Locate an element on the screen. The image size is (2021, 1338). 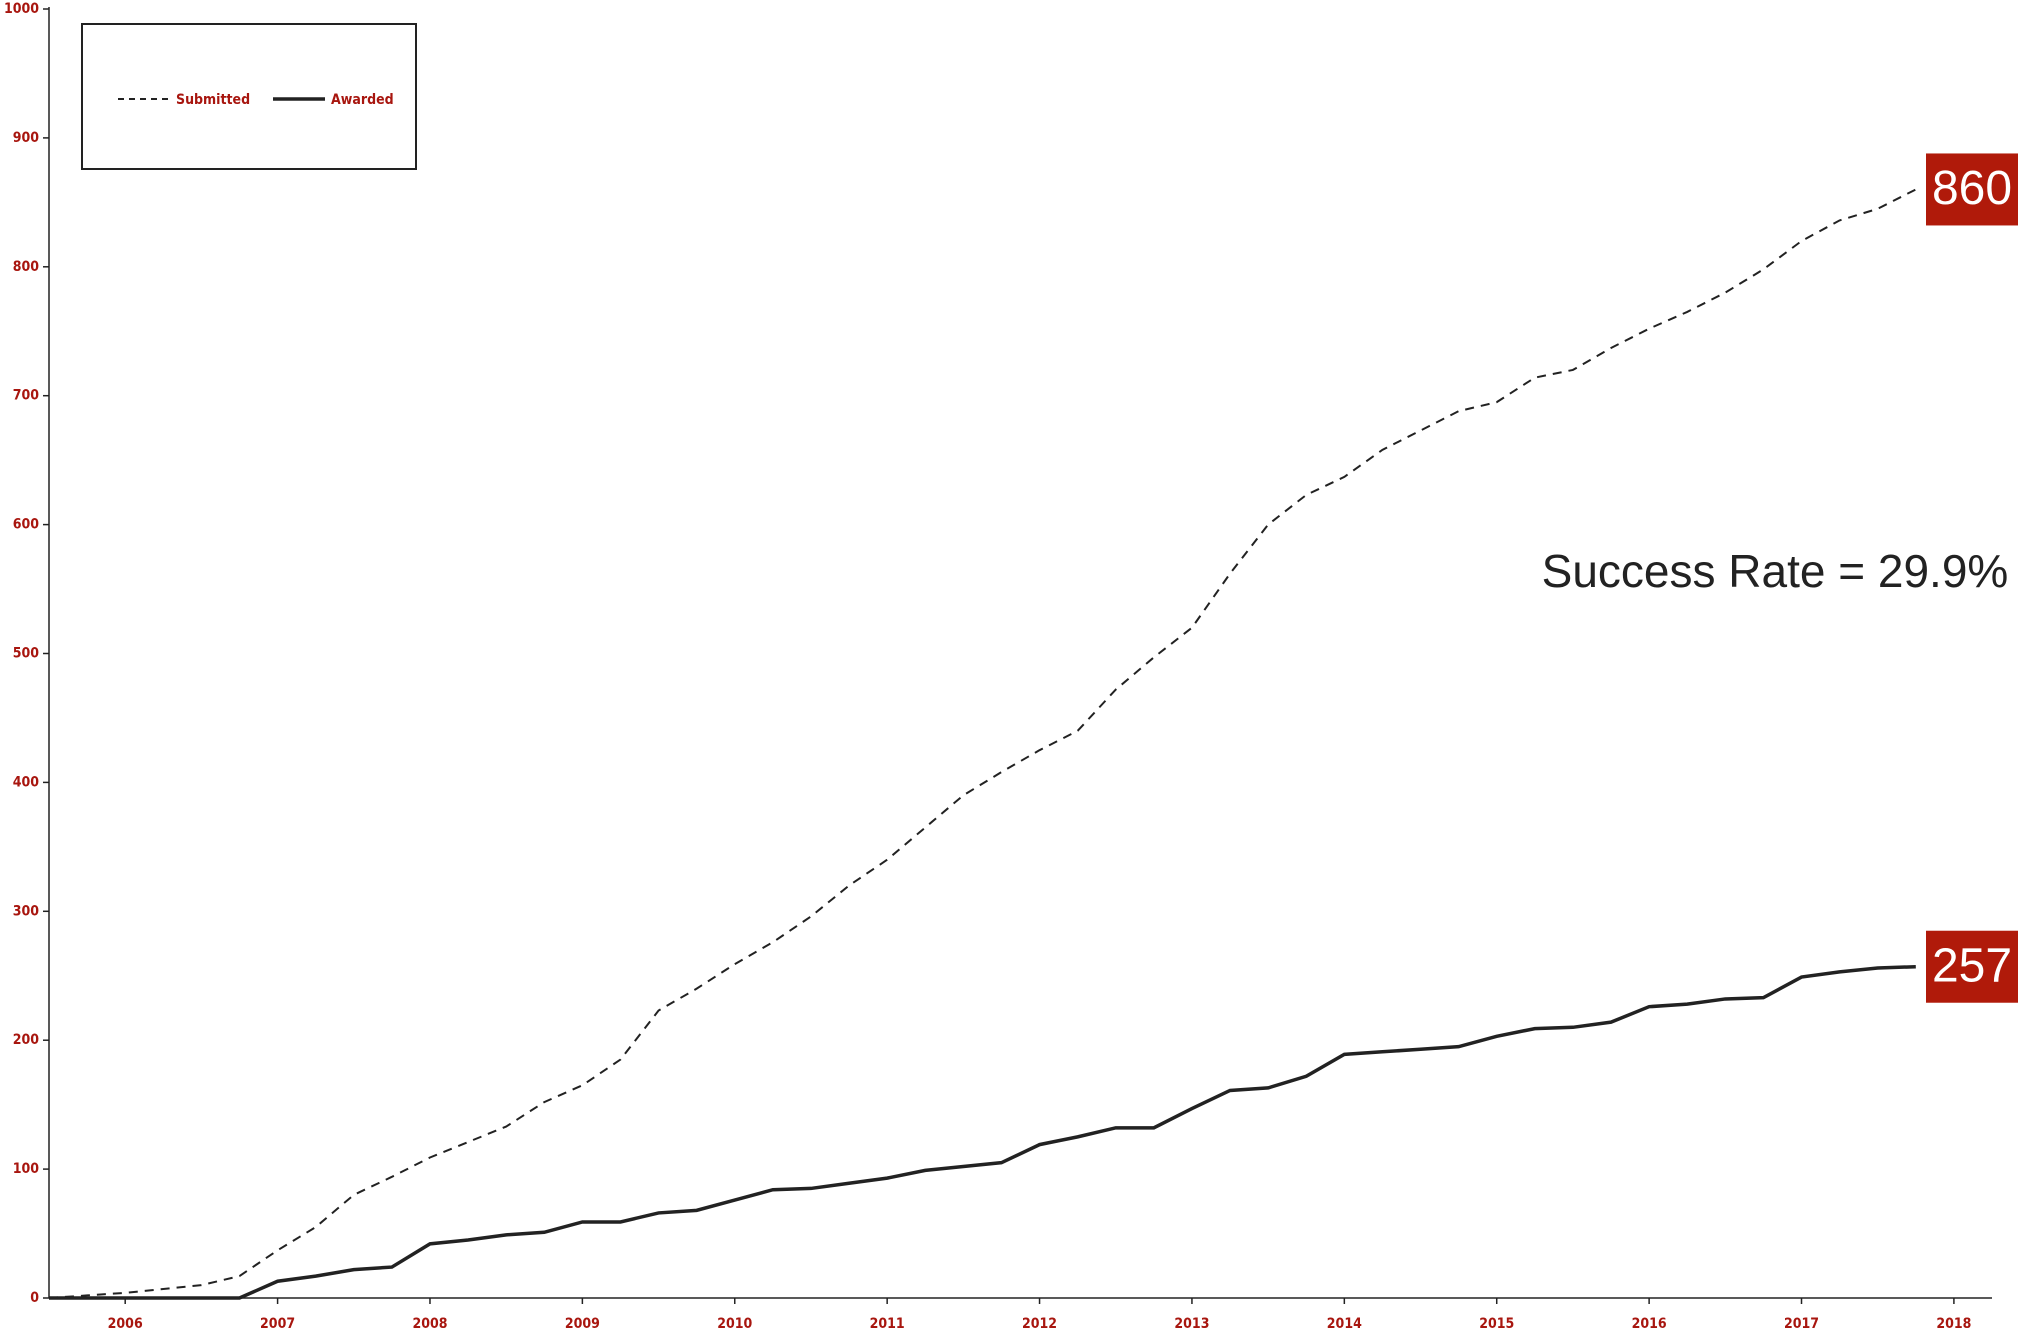
y-tick-label: 0 is located at coordinates (34, 1298).